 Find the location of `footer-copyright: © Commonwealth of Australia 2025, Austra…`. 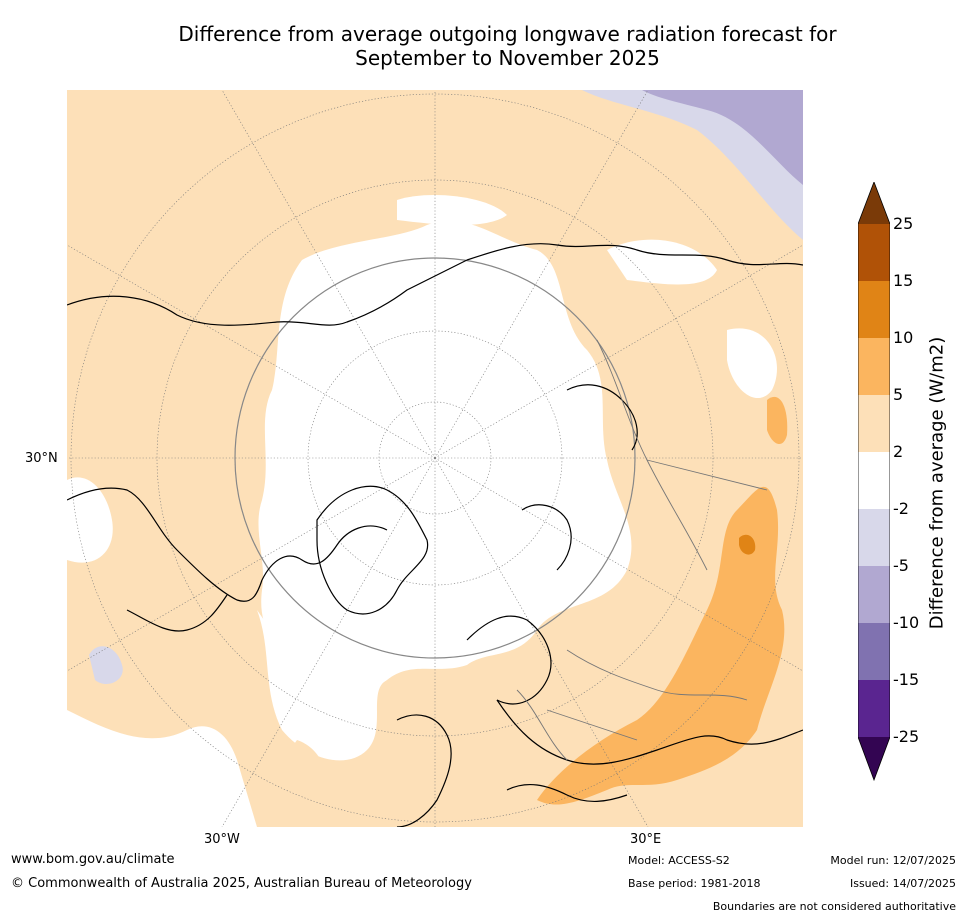

footer-copyright: © Commonwealth of Australia 2025, Austra… is located at coordinates (241, 883).